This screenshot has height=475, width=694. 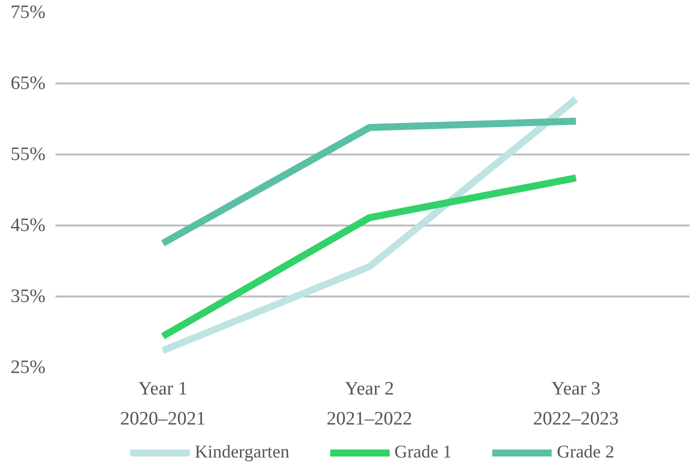 What do you see at coordinates (28, 83) in the screenshot?
I see `y-tick-label: 65%` at bounding box center [28, 83].